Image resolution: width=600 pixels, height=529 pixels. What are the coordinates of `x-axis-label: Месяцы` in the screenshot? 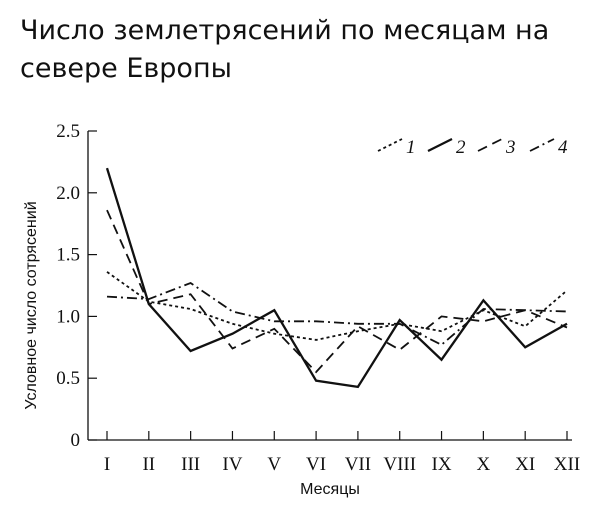 It's located at (330, 489).